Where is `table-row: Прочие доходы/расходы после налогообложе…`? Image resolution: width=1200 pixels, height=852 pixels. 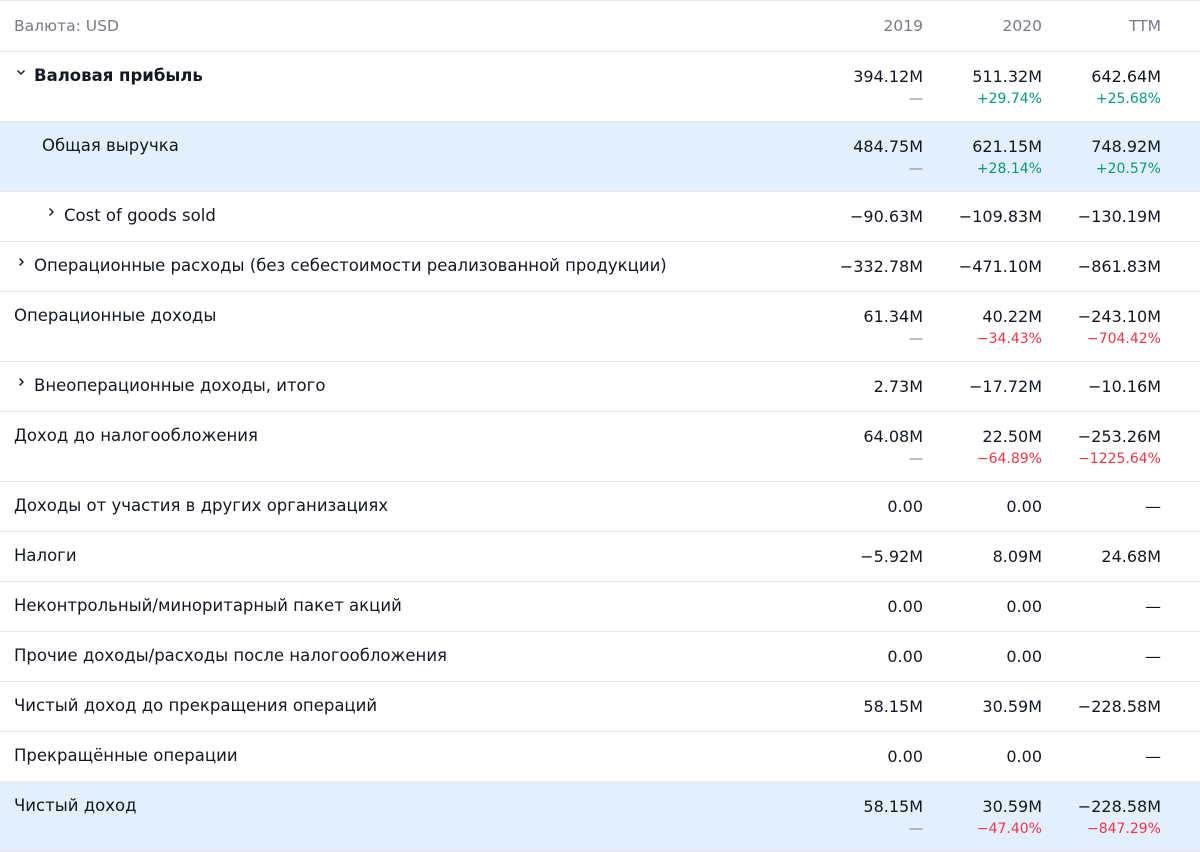
table-row: Прочие доходы/расходы после налогообложе… is located at coordinates (600, 657).